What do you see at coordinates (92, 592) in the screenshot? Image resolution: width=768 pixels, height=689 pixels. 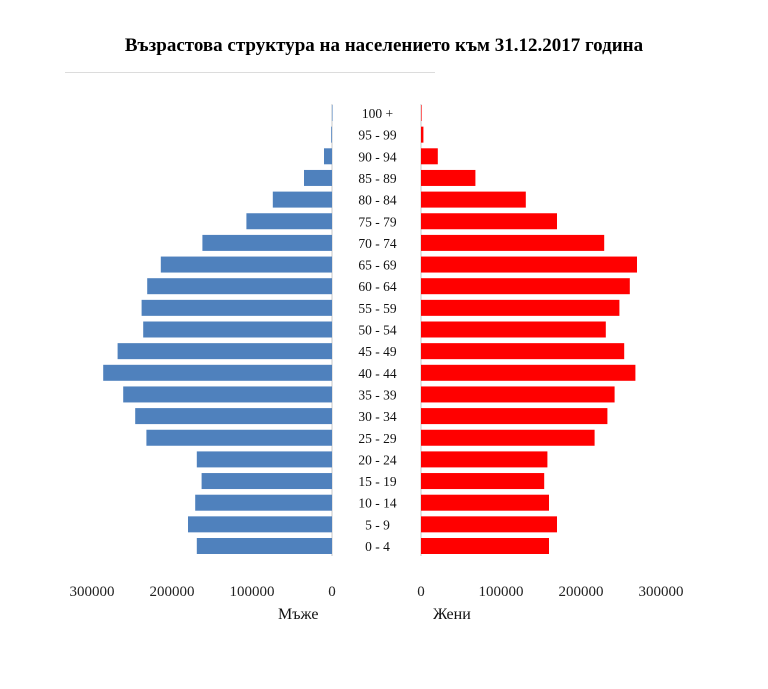 I see `x-tick-left-0: 300000` at bounding box center [92, 592].